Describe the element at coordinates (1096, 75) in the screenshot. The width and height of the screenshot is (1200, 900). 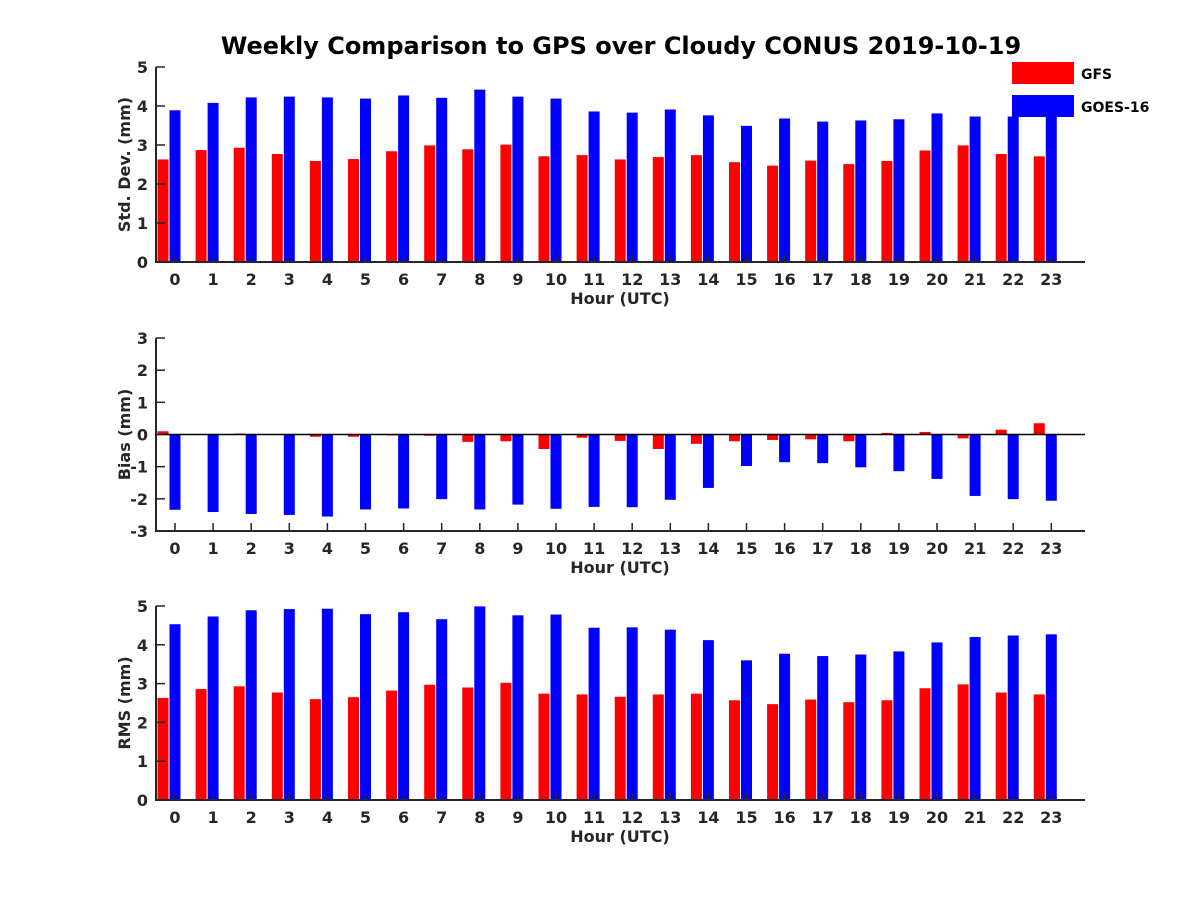
I see `legend-label-gfs: GFS` at that location.